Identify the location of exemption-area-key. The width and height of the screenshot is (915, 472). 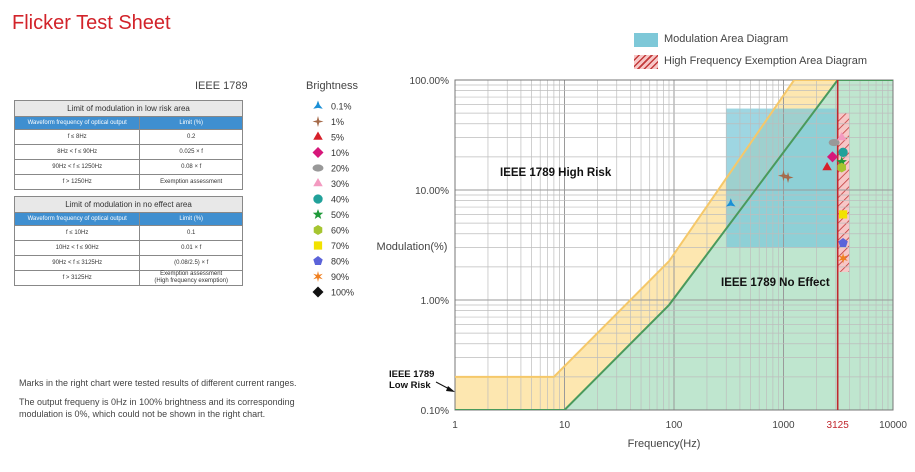
(646, 62).